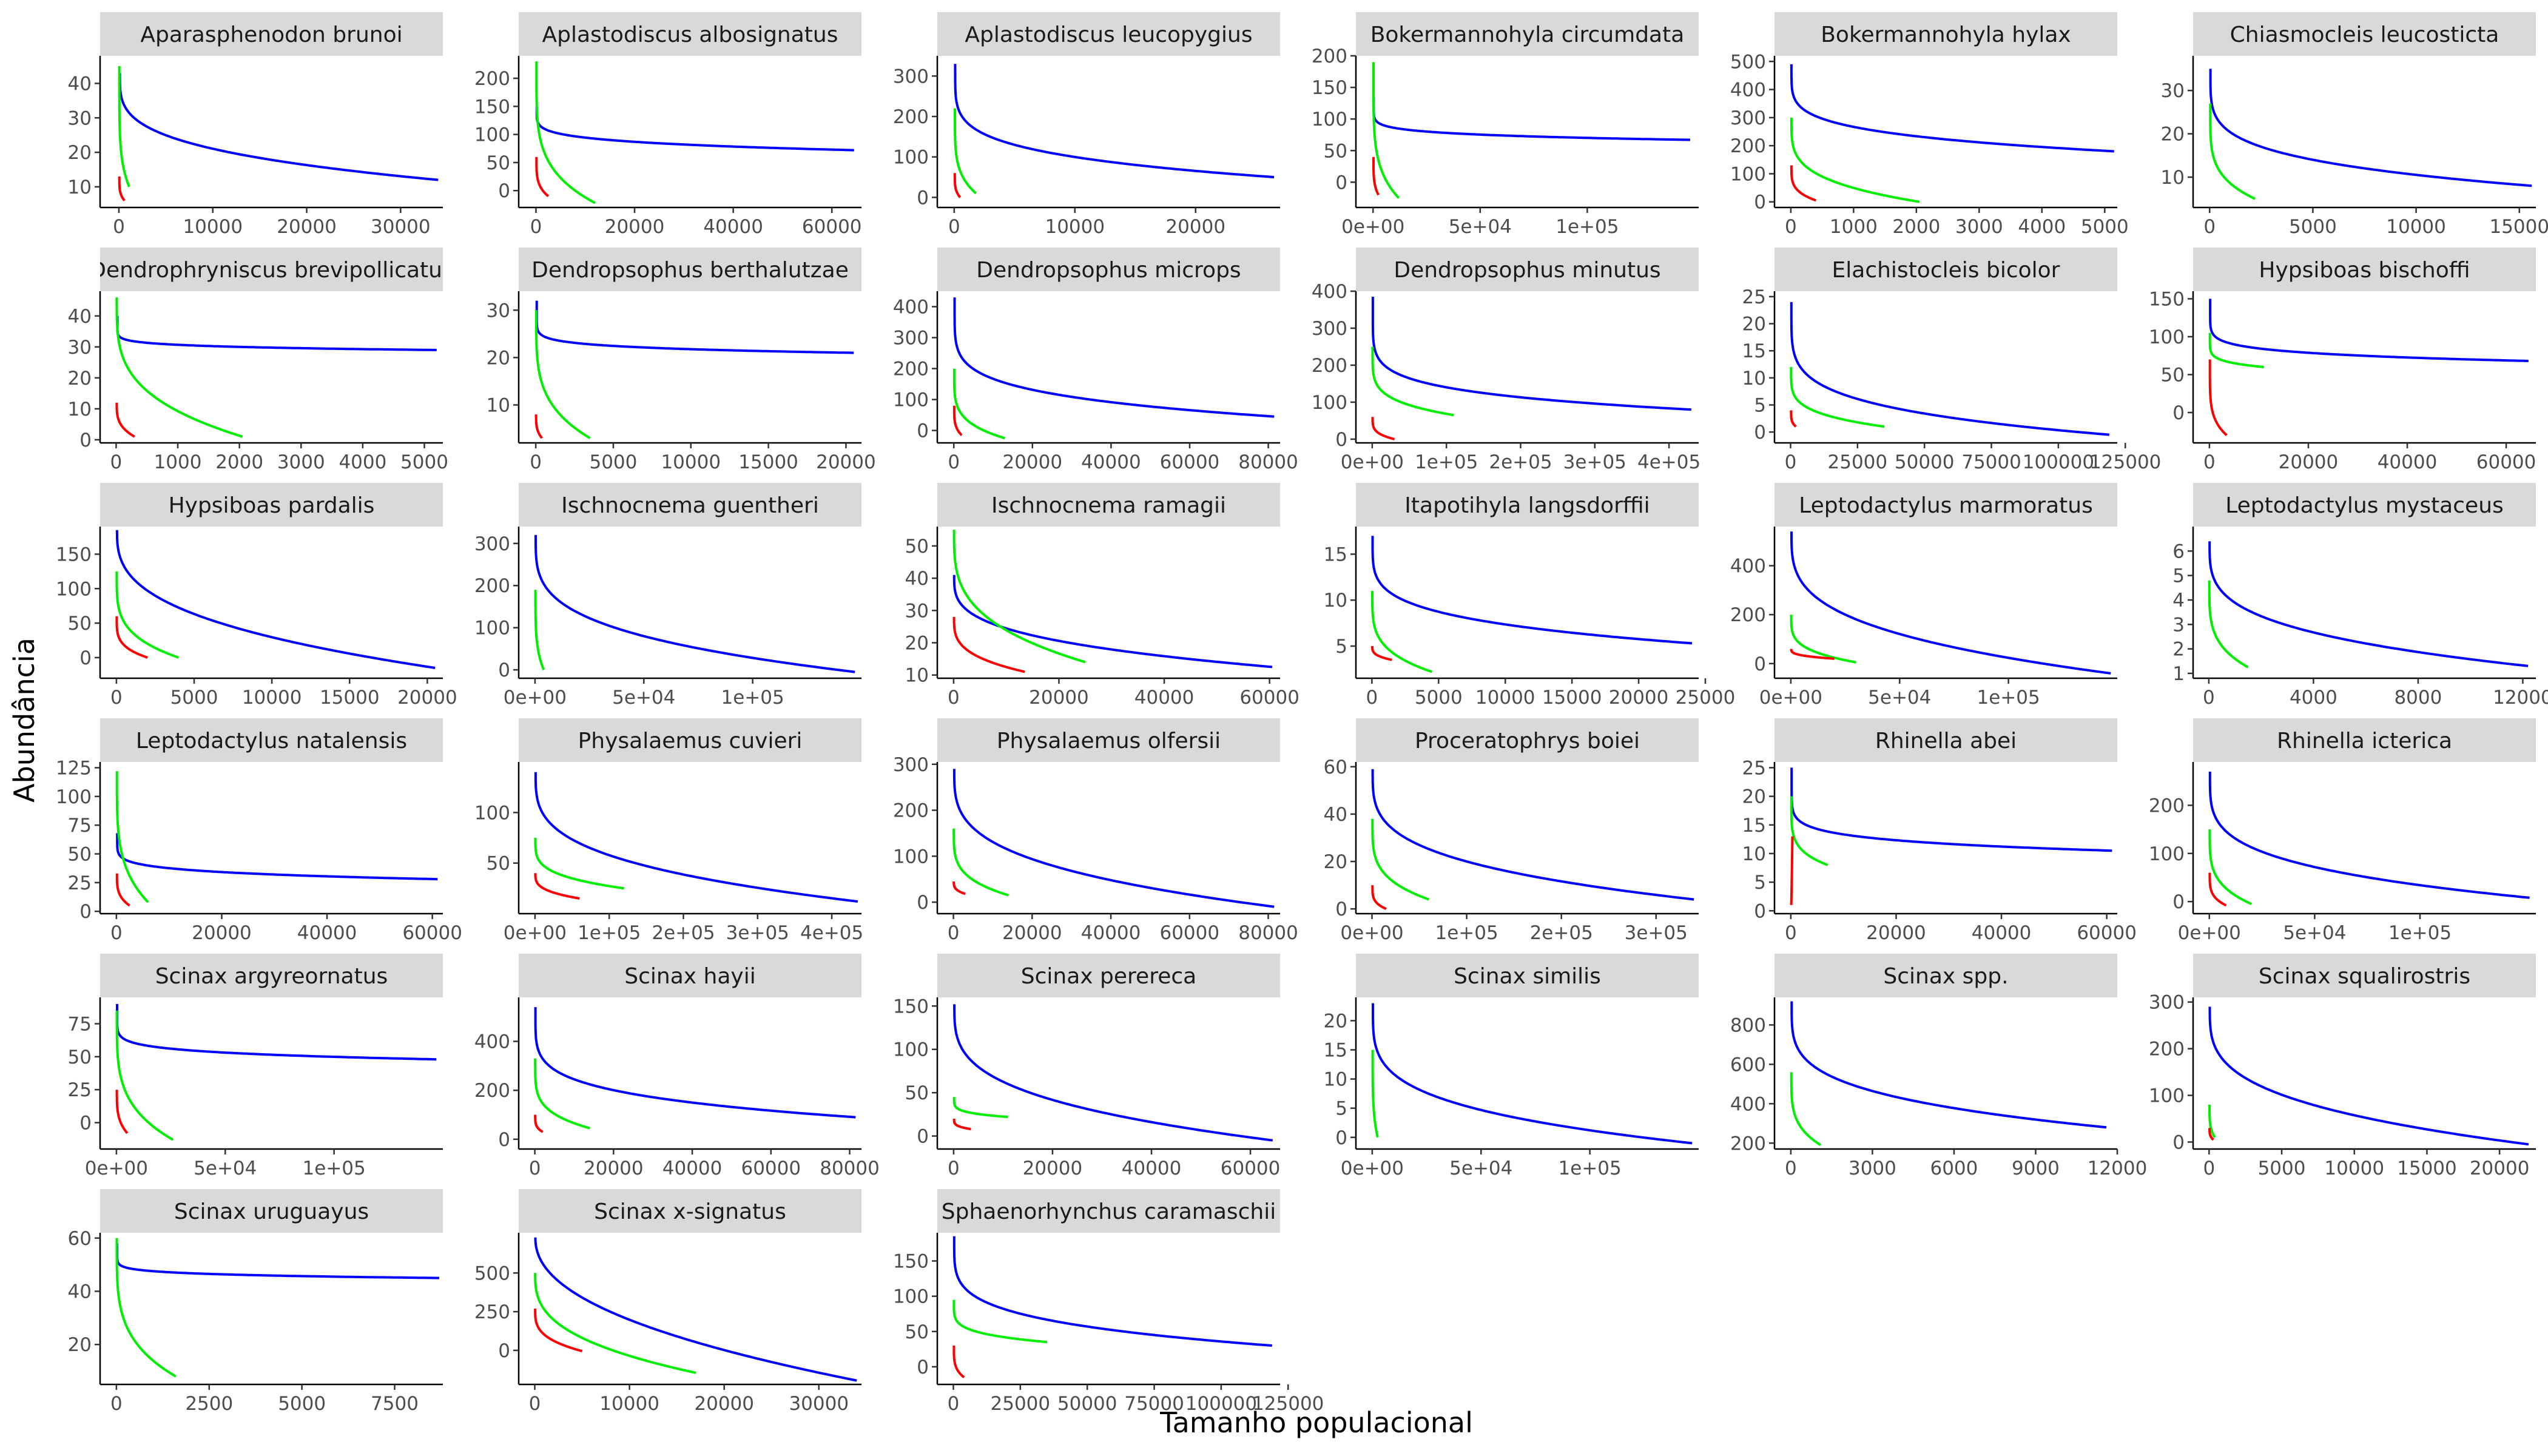  What do you see at coordinates (1979, 227) in the screenshot?
I see `x-tick-label: 3000` at bounding box center [1979, 227].